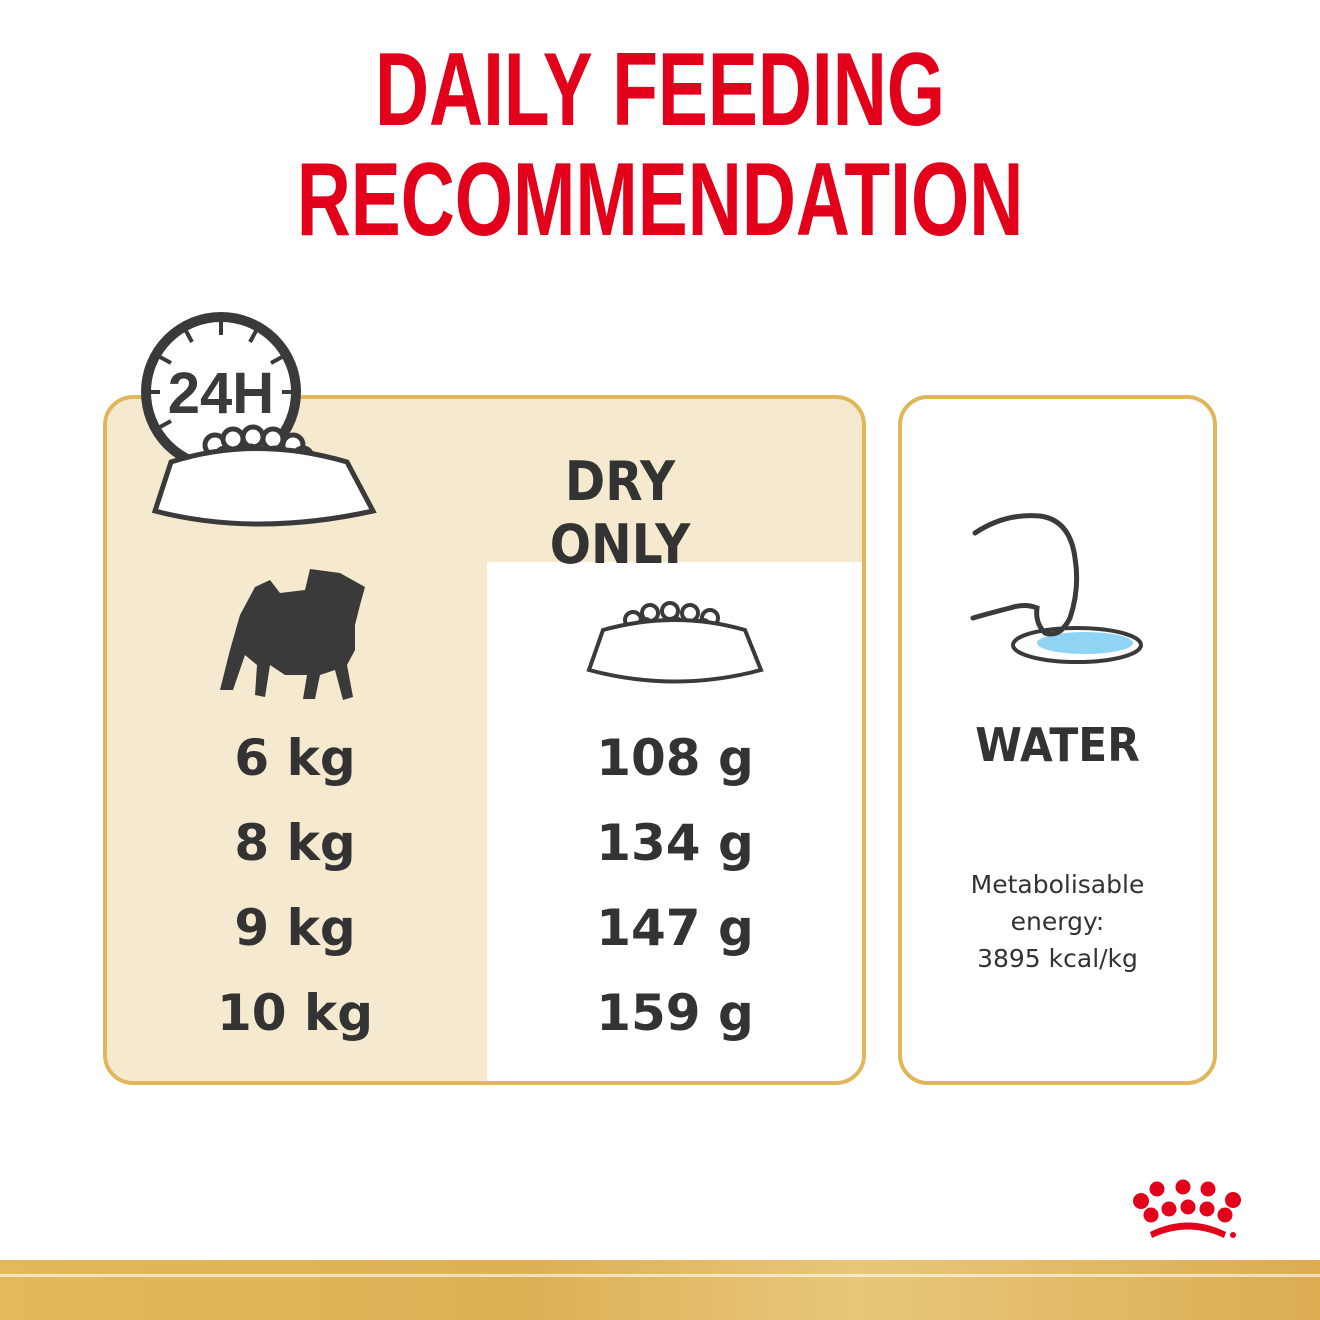 The height and width of the screenshot is (1320, 1320). Describe the element at coordinates (660, 90) in the screenshot. I see `title-line-1: DAILY FEEDING` at that location.